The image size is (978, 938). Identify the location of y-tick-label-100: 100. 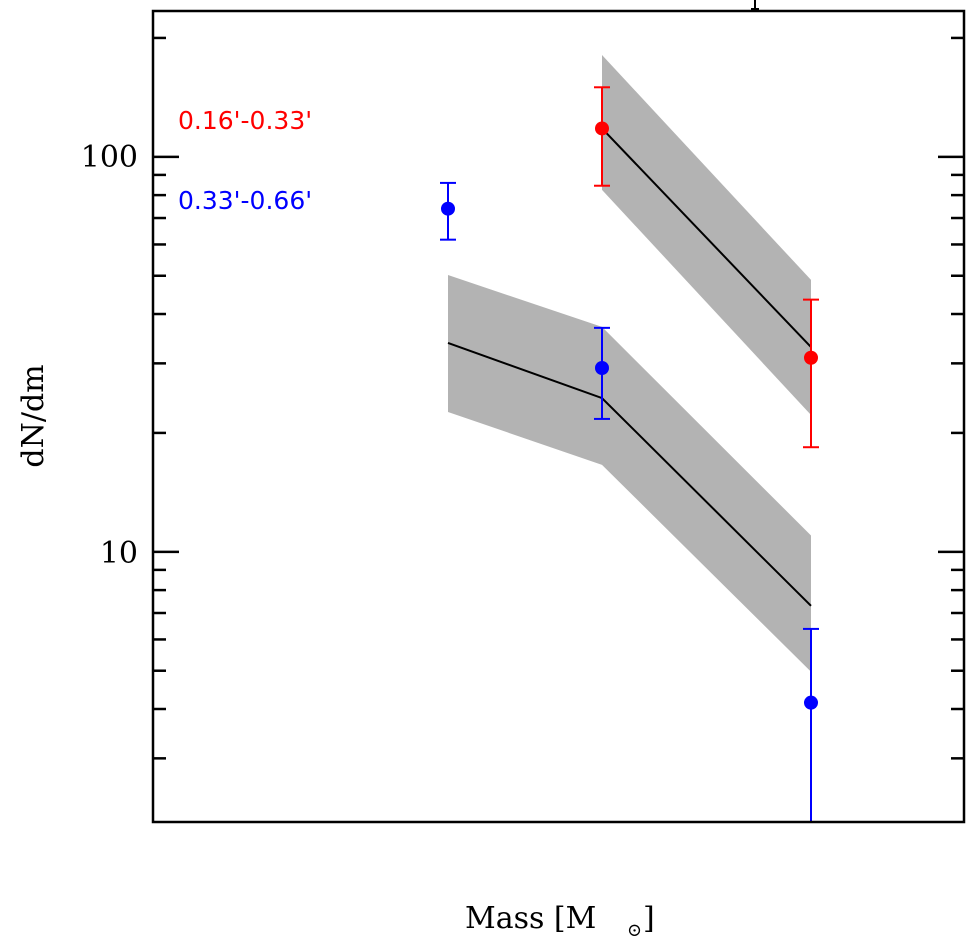
(109, 157).